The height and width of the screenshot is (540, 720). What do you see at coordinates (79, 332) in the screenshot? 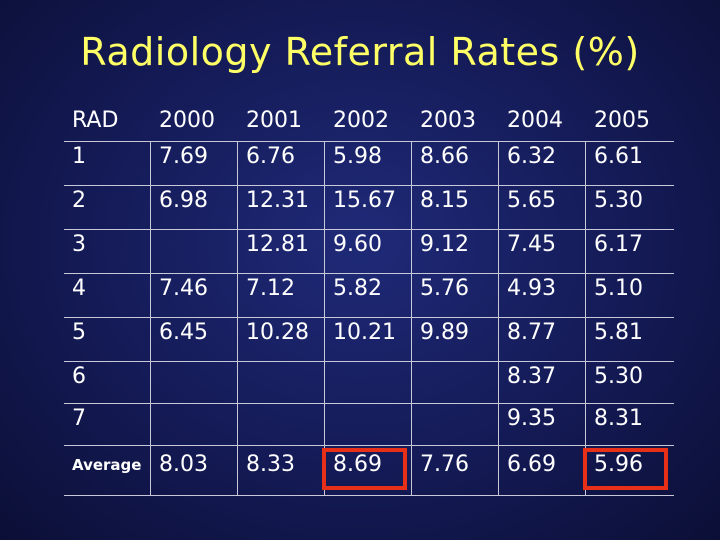
I see `row-label-cell: 5` at bounding box center [79, 332].